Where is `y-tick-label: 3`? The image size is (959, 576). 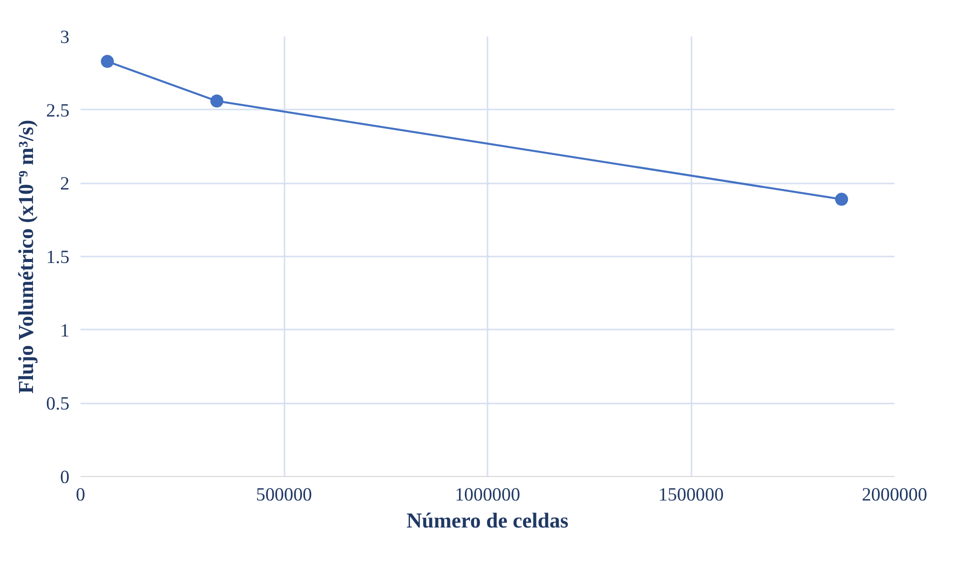 y-tick-label: 3 is located at coordinates (65, 37).